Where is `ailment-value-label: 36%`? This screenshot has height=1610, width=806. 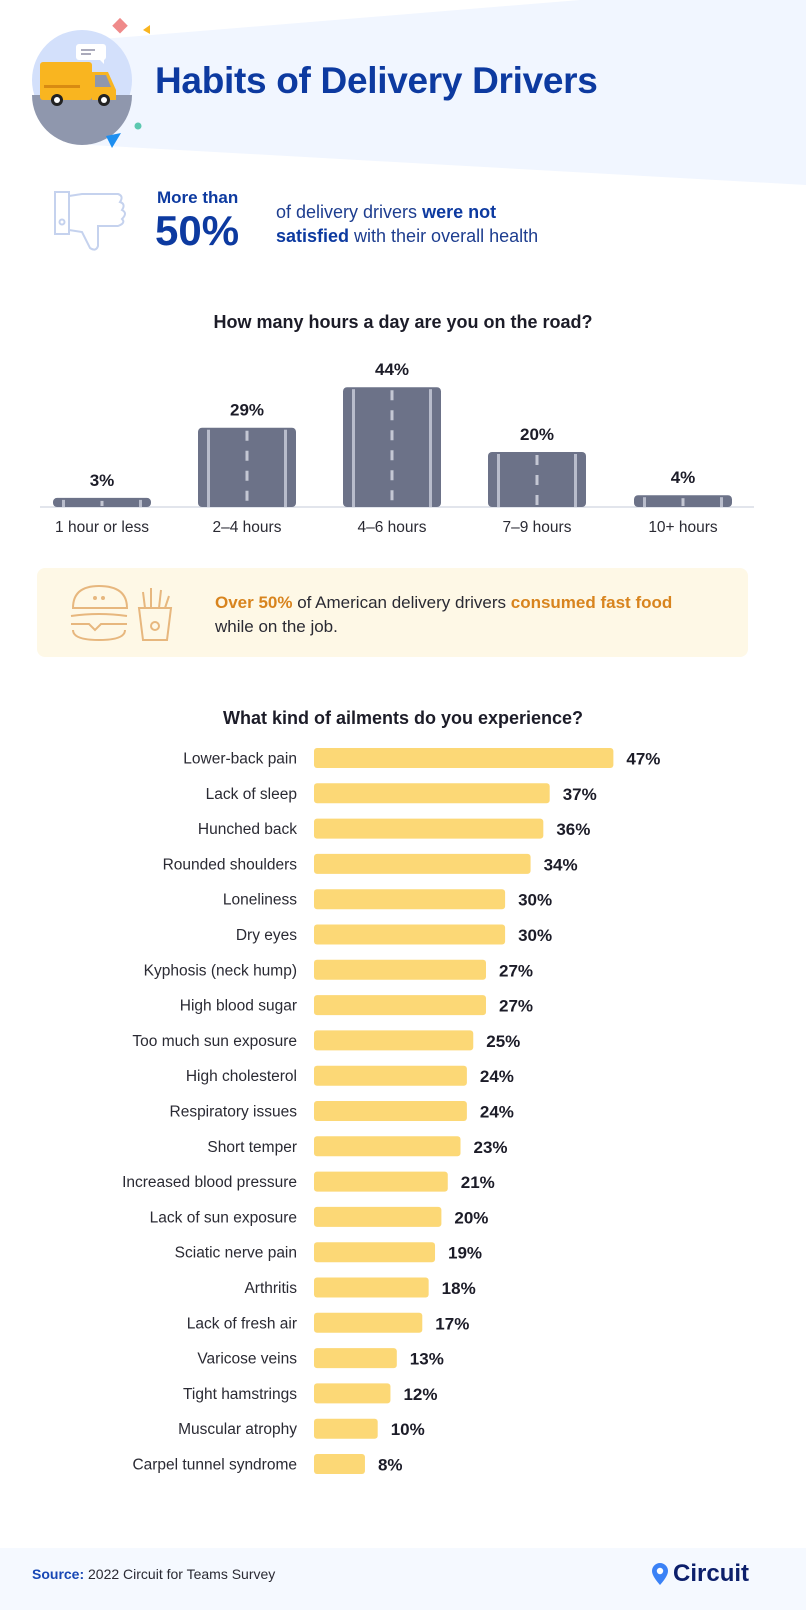 ailment-value-label: 36% is located at coordinates (573, 829).